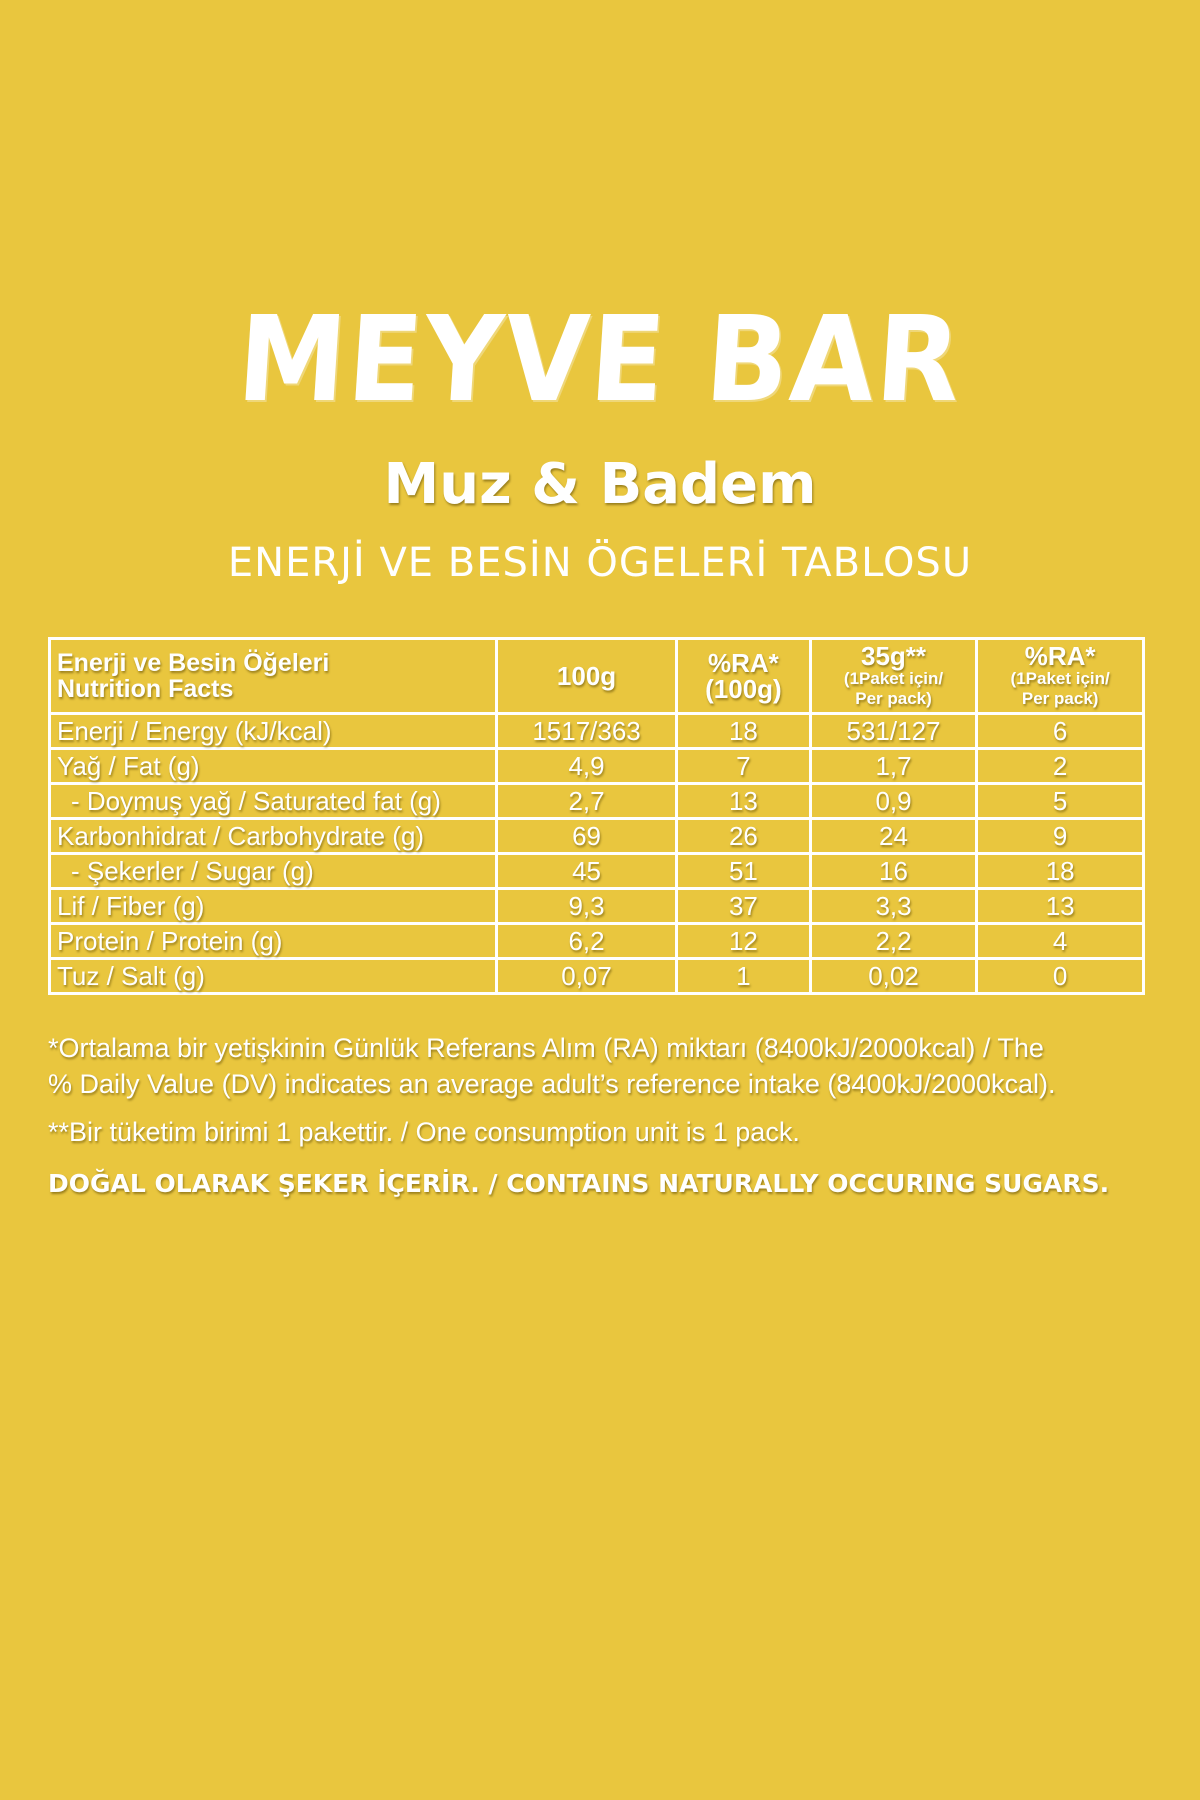  I want to click on table-row: - Şekerler / Sugar (g) 45 51 16 18, so click(596, 871).